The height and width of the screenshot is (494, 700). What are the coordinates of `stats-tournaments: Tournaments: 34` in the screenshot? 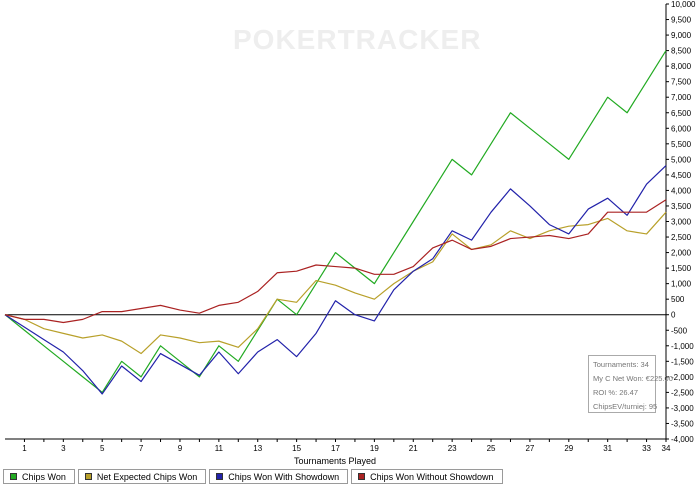 It's located at (621, 364).